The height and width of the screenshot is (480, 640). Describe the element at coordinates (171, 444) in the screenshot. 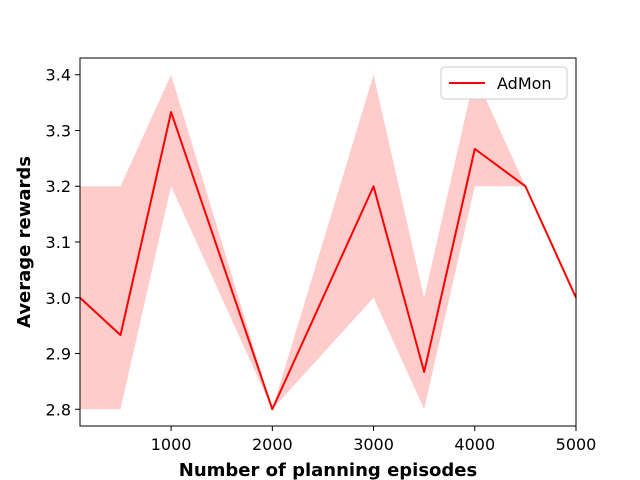

I see `x-tick-label: 1000` at that location.